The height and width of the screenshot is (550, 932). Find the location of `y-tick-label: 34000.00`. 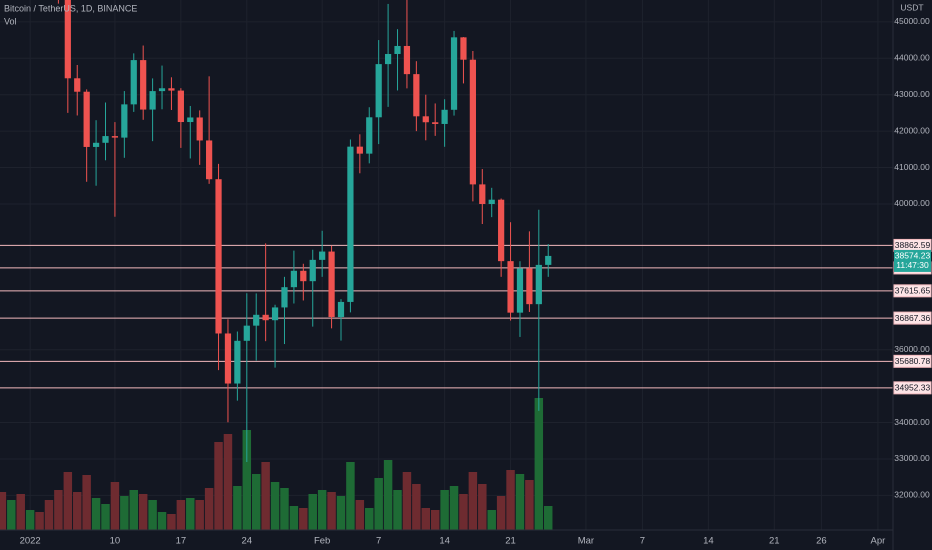

y-tick-label: 34000.00 is located at coordinates (912, 422).